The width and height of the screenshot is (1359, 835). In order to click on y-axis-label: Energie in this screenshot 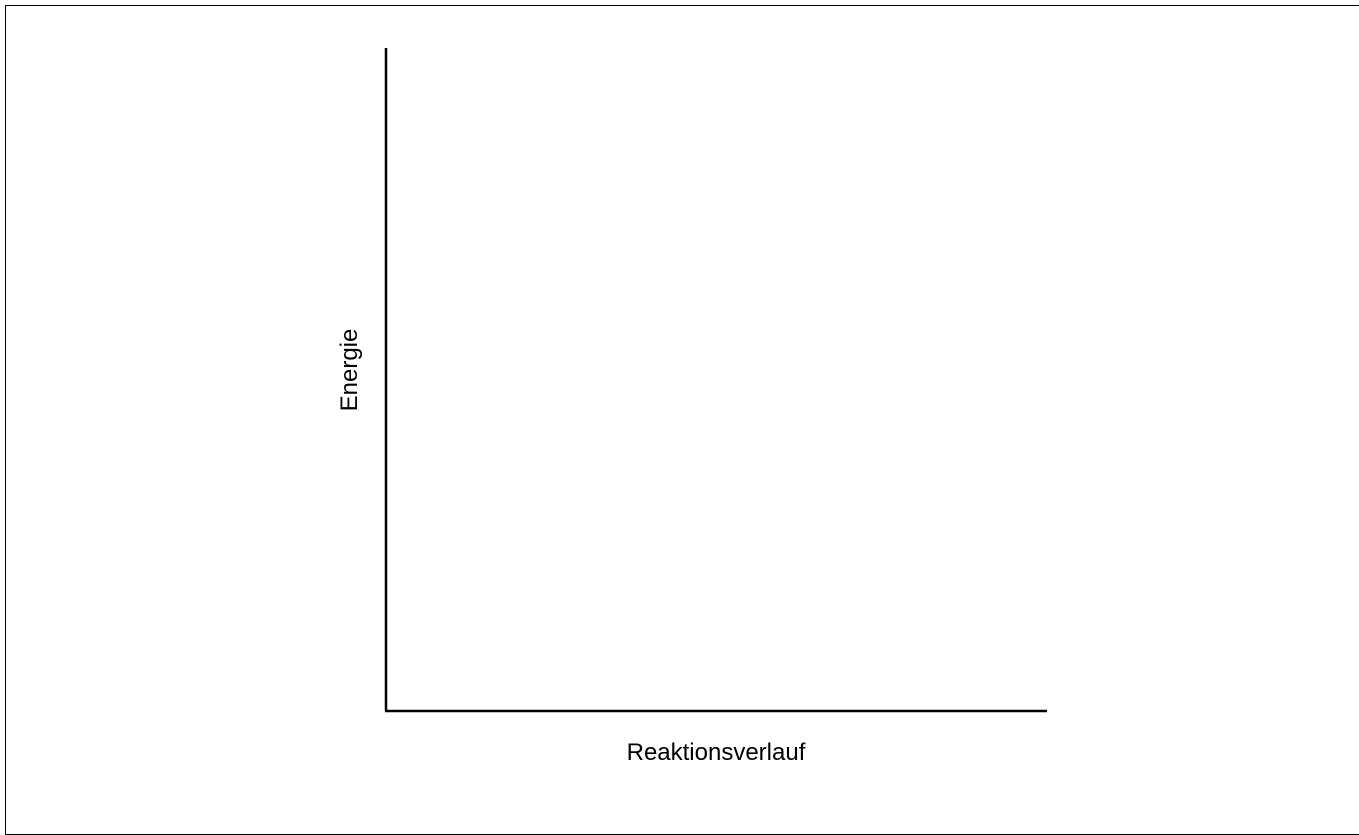, I will do `click(349, 370)`.